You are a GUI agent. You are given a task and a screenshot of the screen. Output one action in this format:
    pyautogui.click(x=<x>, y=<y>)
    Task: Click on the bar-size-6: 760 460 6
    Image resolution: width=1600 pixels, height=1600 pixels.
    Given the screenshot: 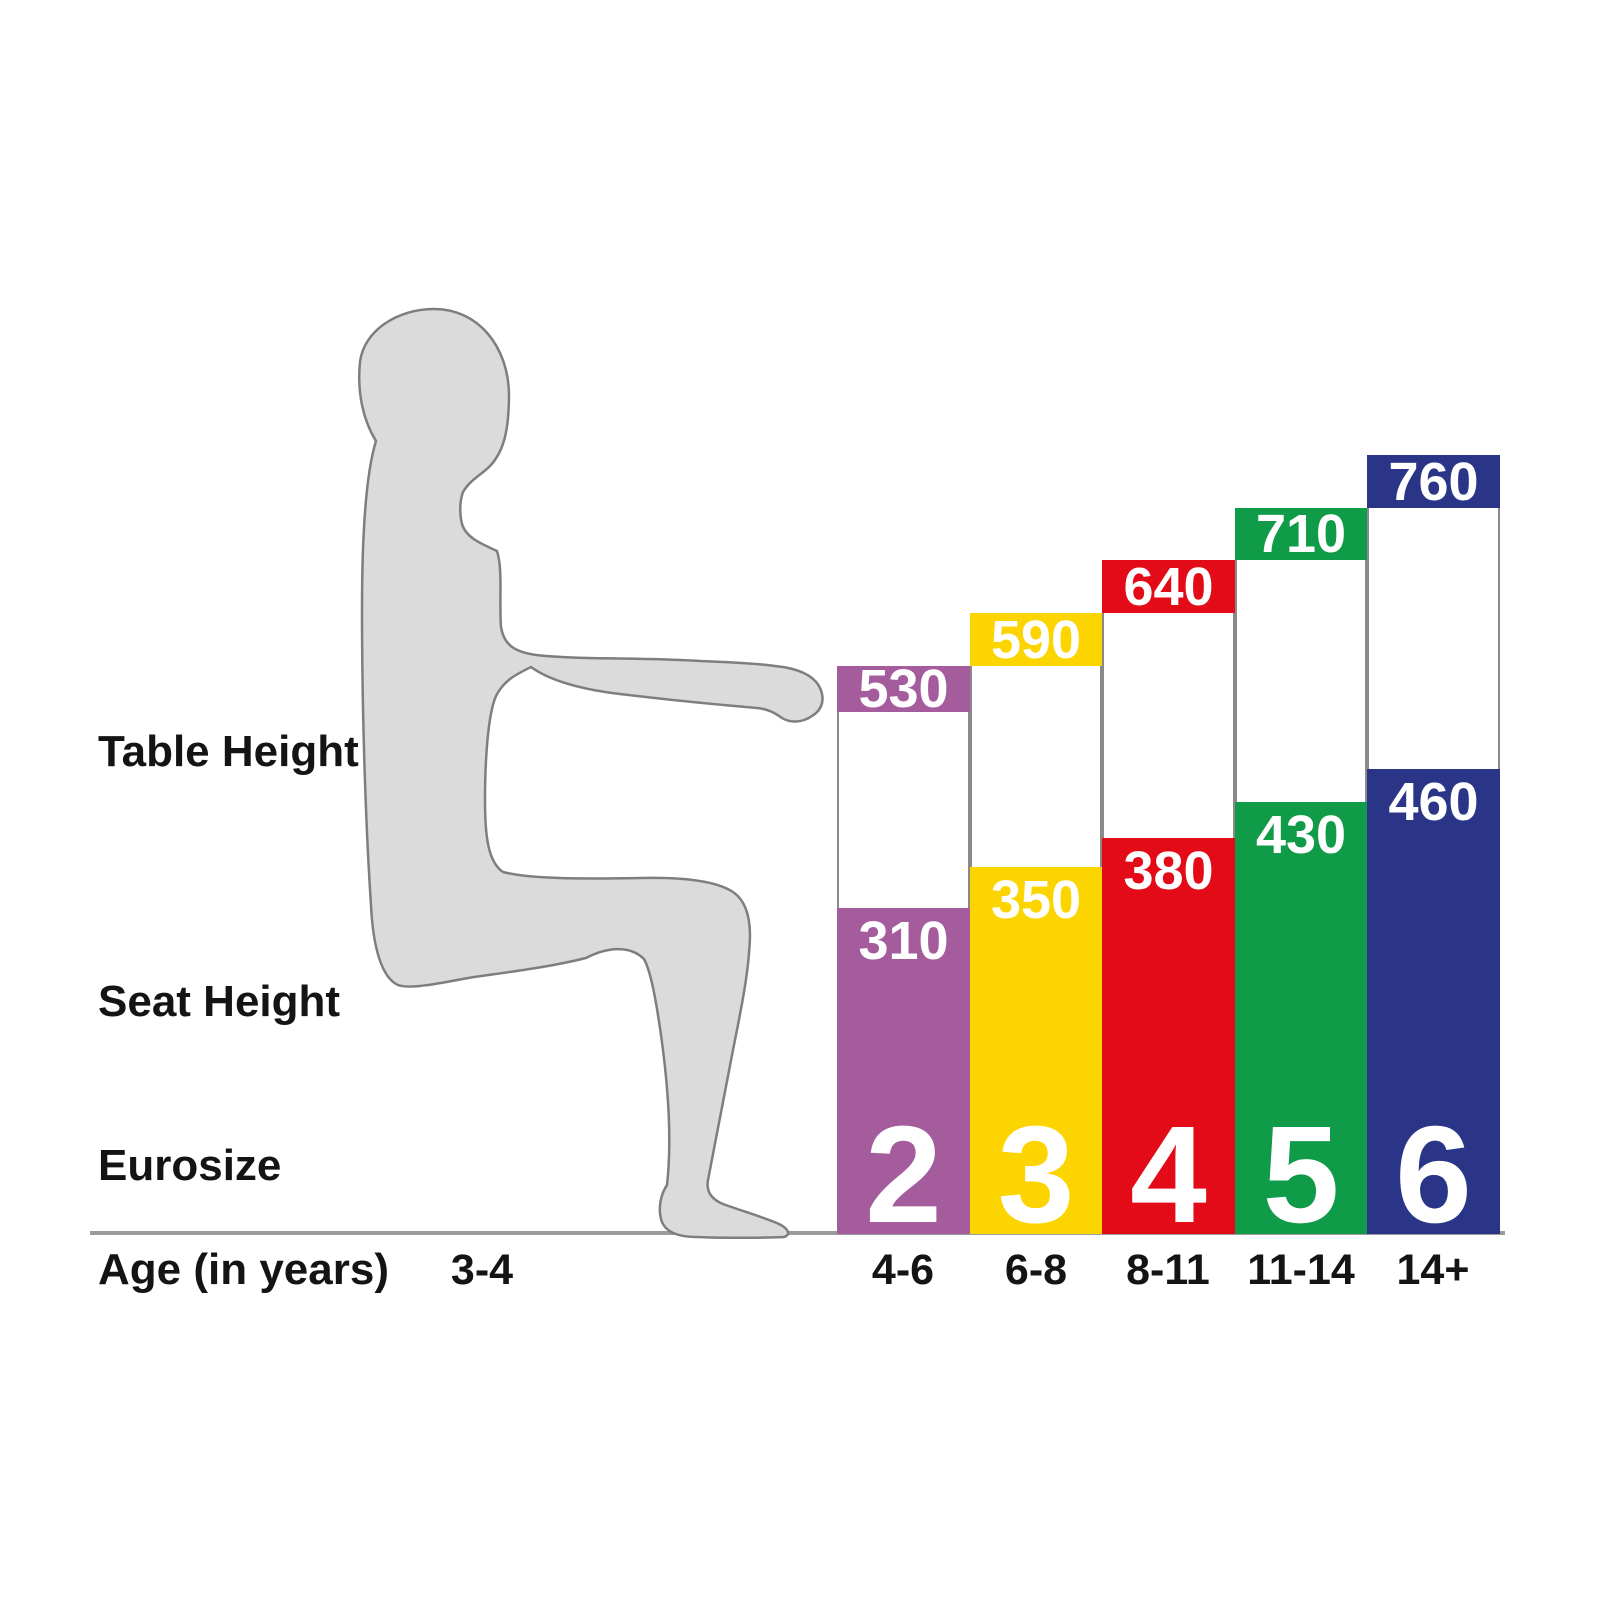 What is the action you would take?
    pyautogui.click(x=1433, y=848)
    